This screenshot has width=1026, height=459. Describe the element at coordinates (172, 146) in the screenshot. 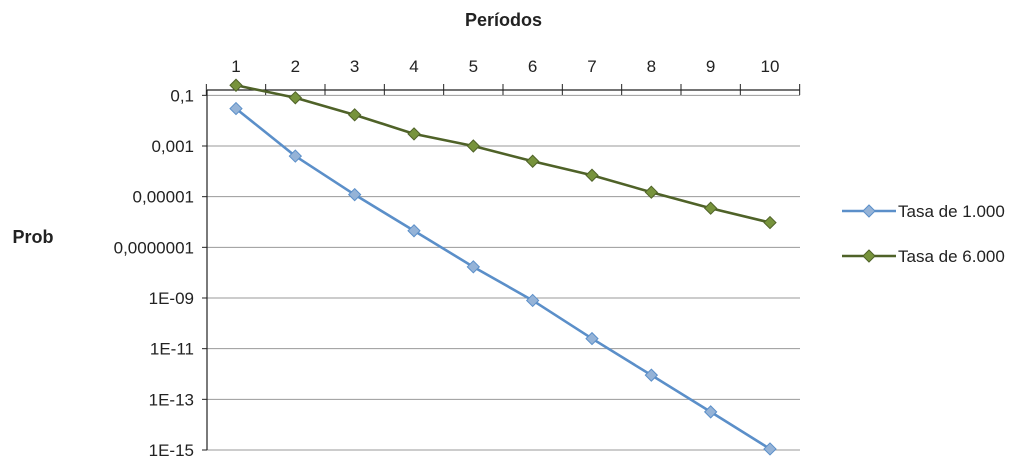

I see `y-tick-label-1: 0,001` at that location.